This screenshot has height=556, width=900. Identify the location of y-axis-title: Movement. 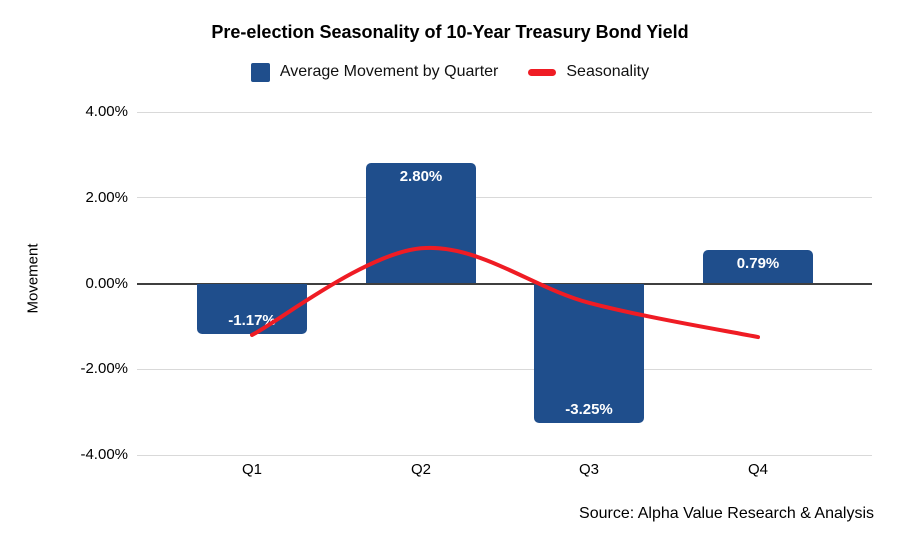
(33, 278).